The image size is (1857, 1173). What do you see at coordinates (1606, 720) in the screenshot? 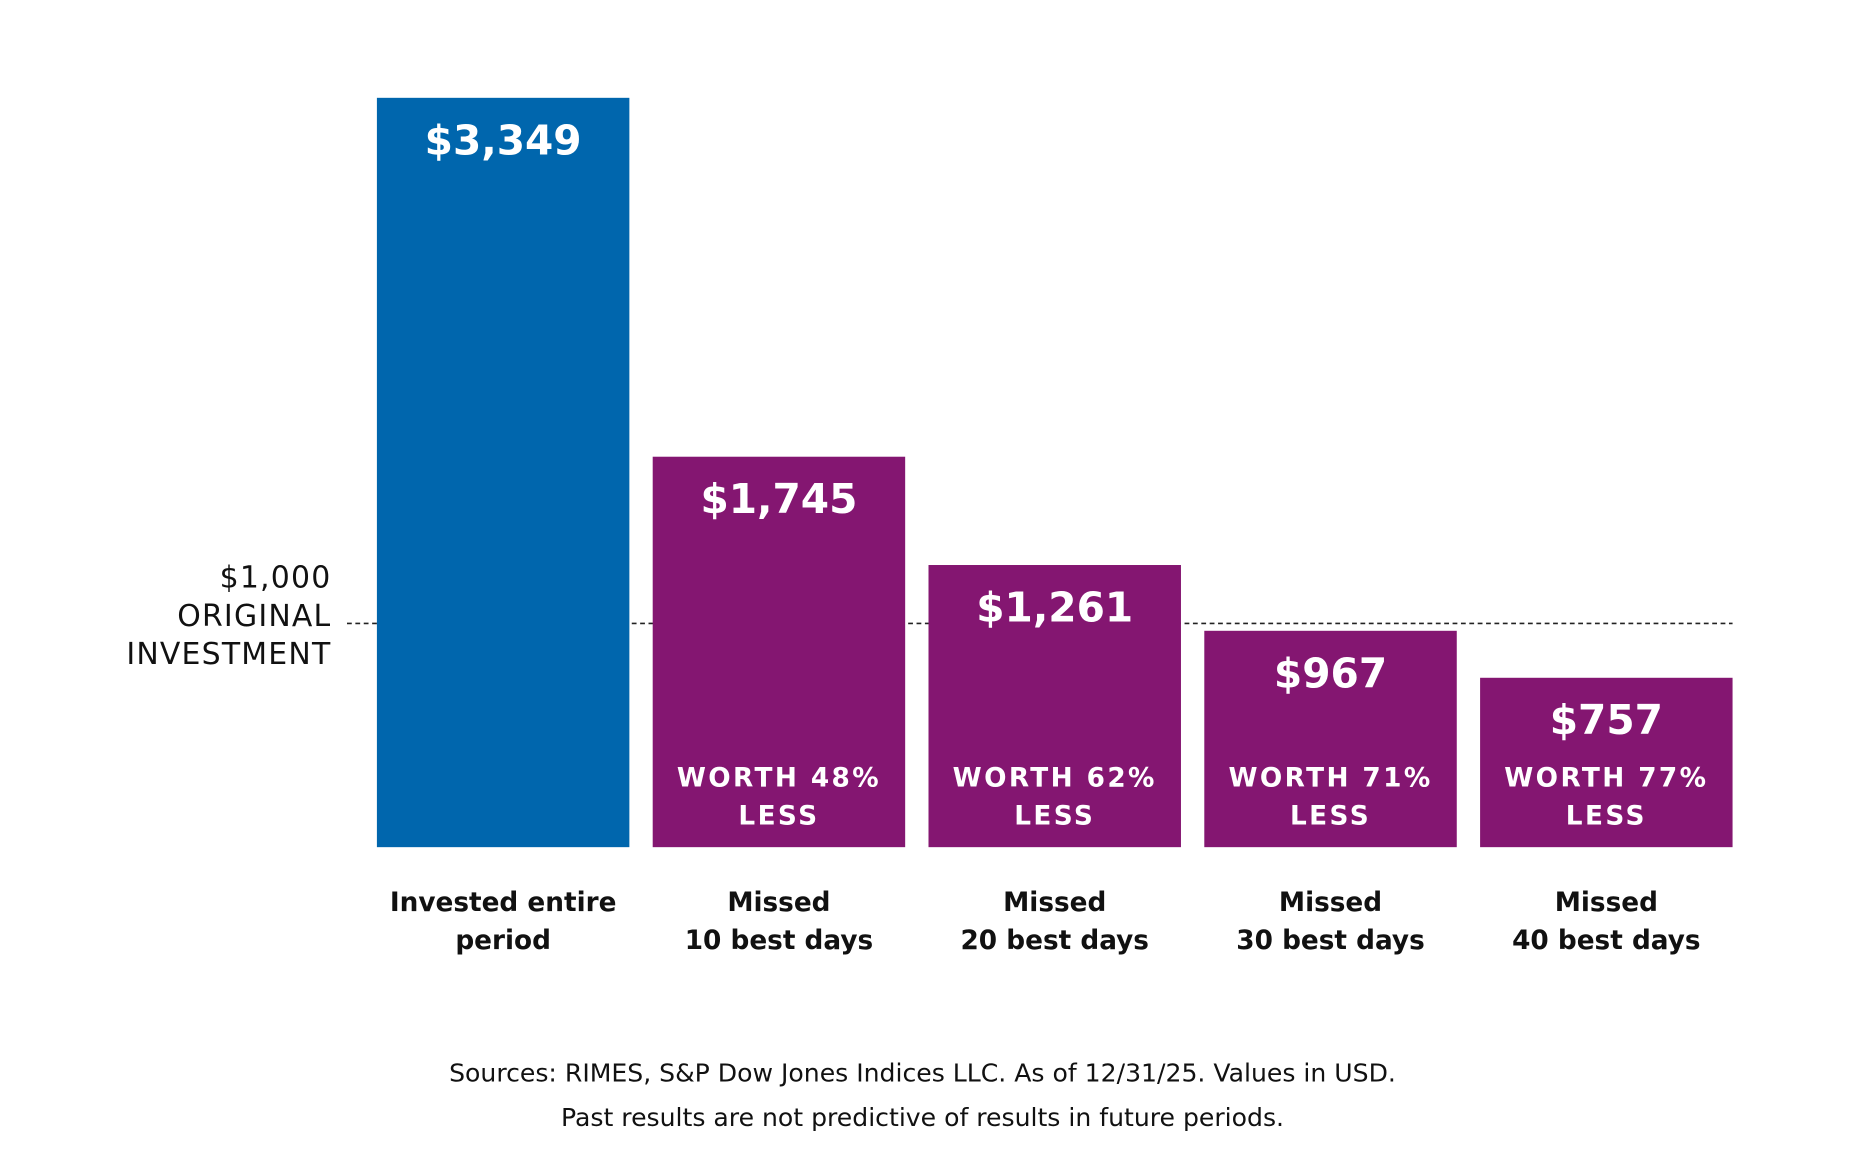
I see `value-label: $757` at bounding box center [1606, 720].